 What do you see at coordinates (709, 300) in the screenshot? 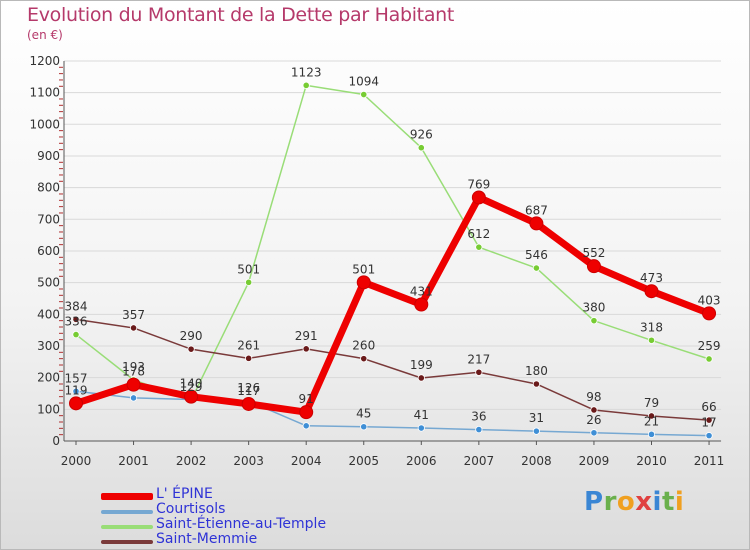
I see `data-label-l-epine-2011: 403` at bounding box center [709, 300].